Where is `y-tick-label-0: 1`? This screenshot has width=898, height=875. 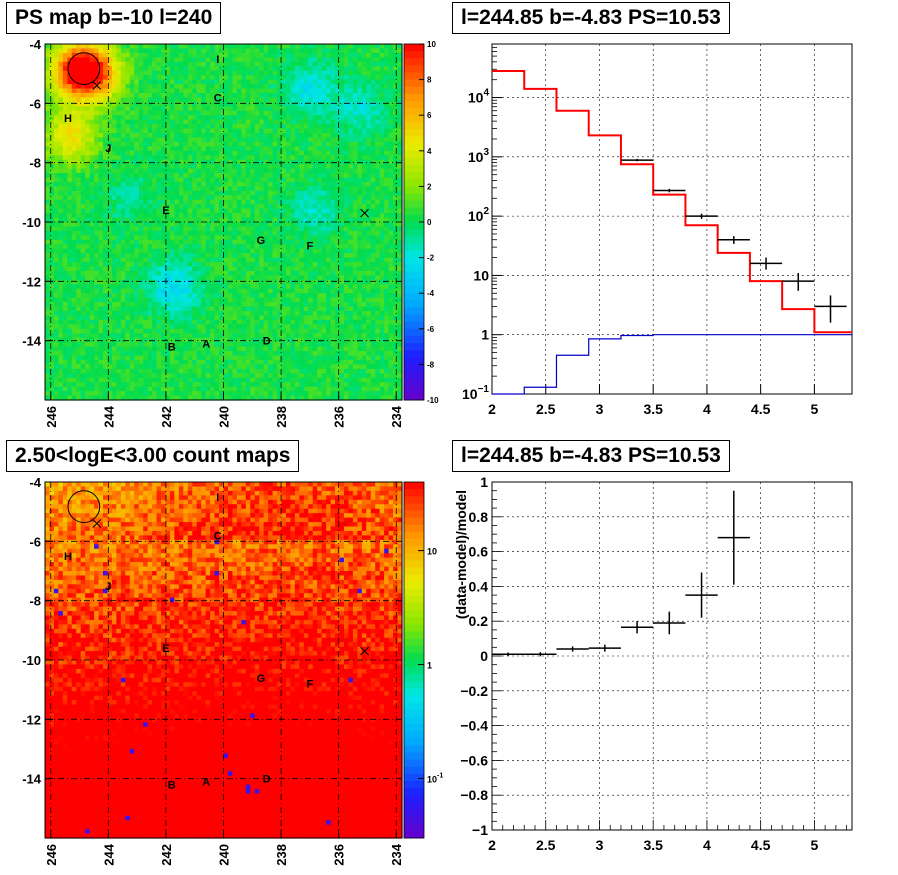 y-tick-label-0: 1 is located at coordinates (484, 482).